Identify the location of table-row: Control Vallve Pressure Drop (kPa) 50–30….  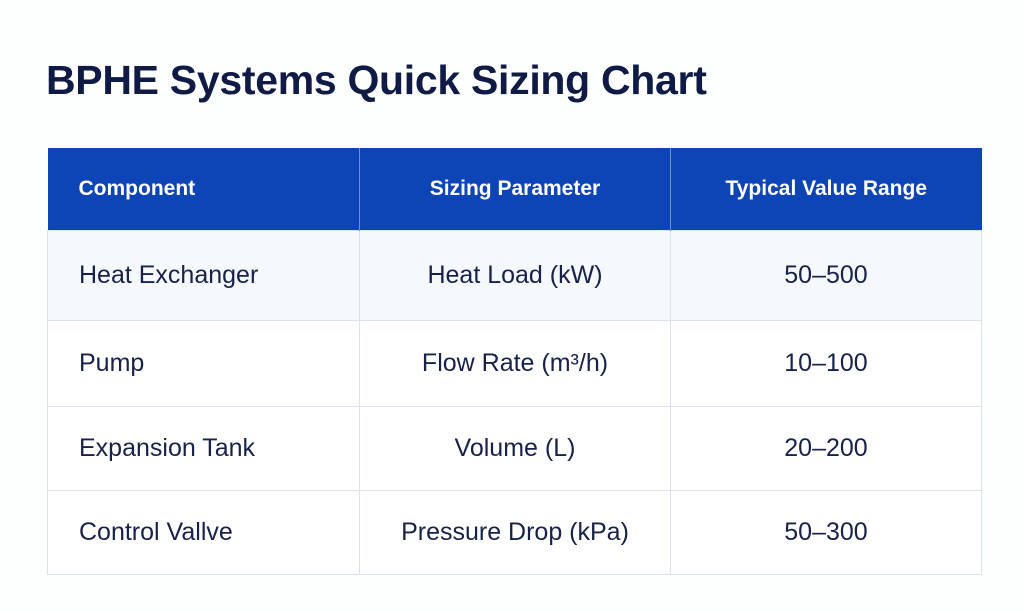
(514, 532).